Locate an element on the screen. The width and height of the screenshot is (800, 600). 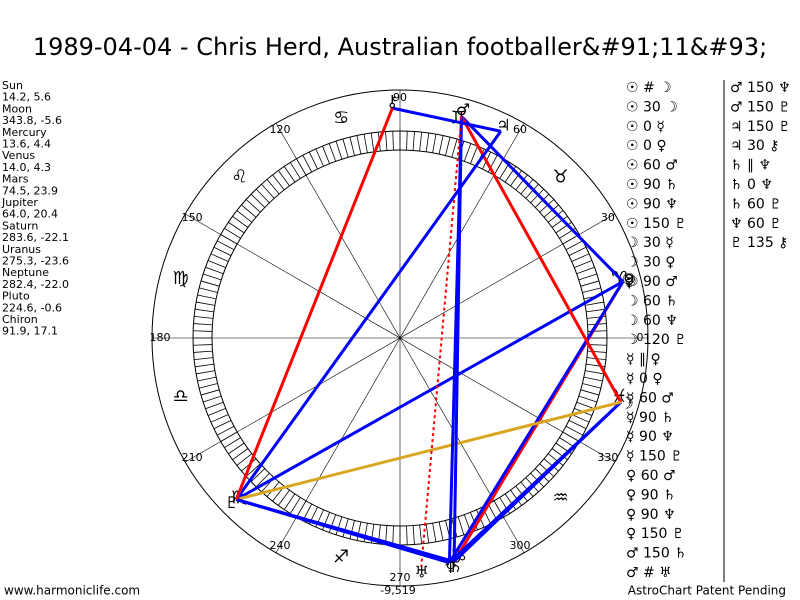
planet-coords: 224.6, -0.6 is located at coordinates (32, 307).